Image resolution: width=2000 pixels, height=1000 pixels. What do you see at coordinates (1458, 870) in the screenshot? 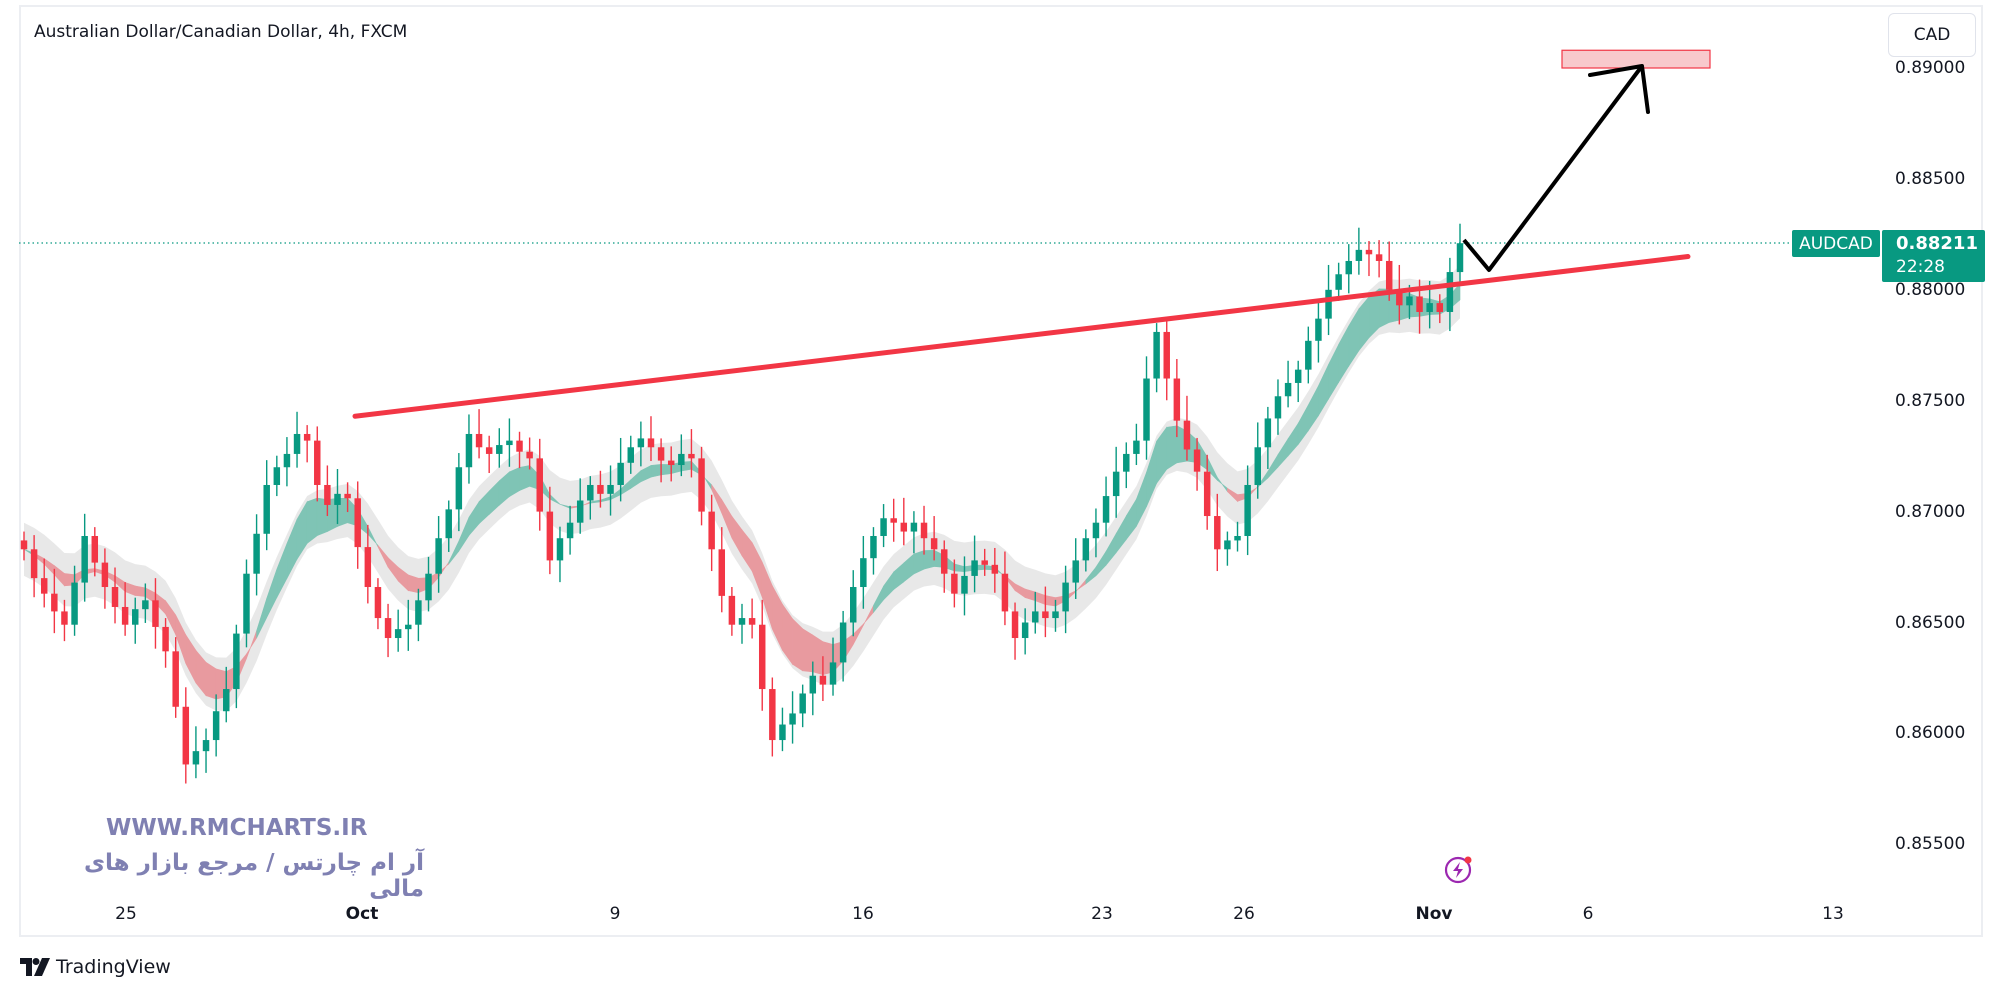
I see `lightning-icon` at bounding box center [1458, 870].